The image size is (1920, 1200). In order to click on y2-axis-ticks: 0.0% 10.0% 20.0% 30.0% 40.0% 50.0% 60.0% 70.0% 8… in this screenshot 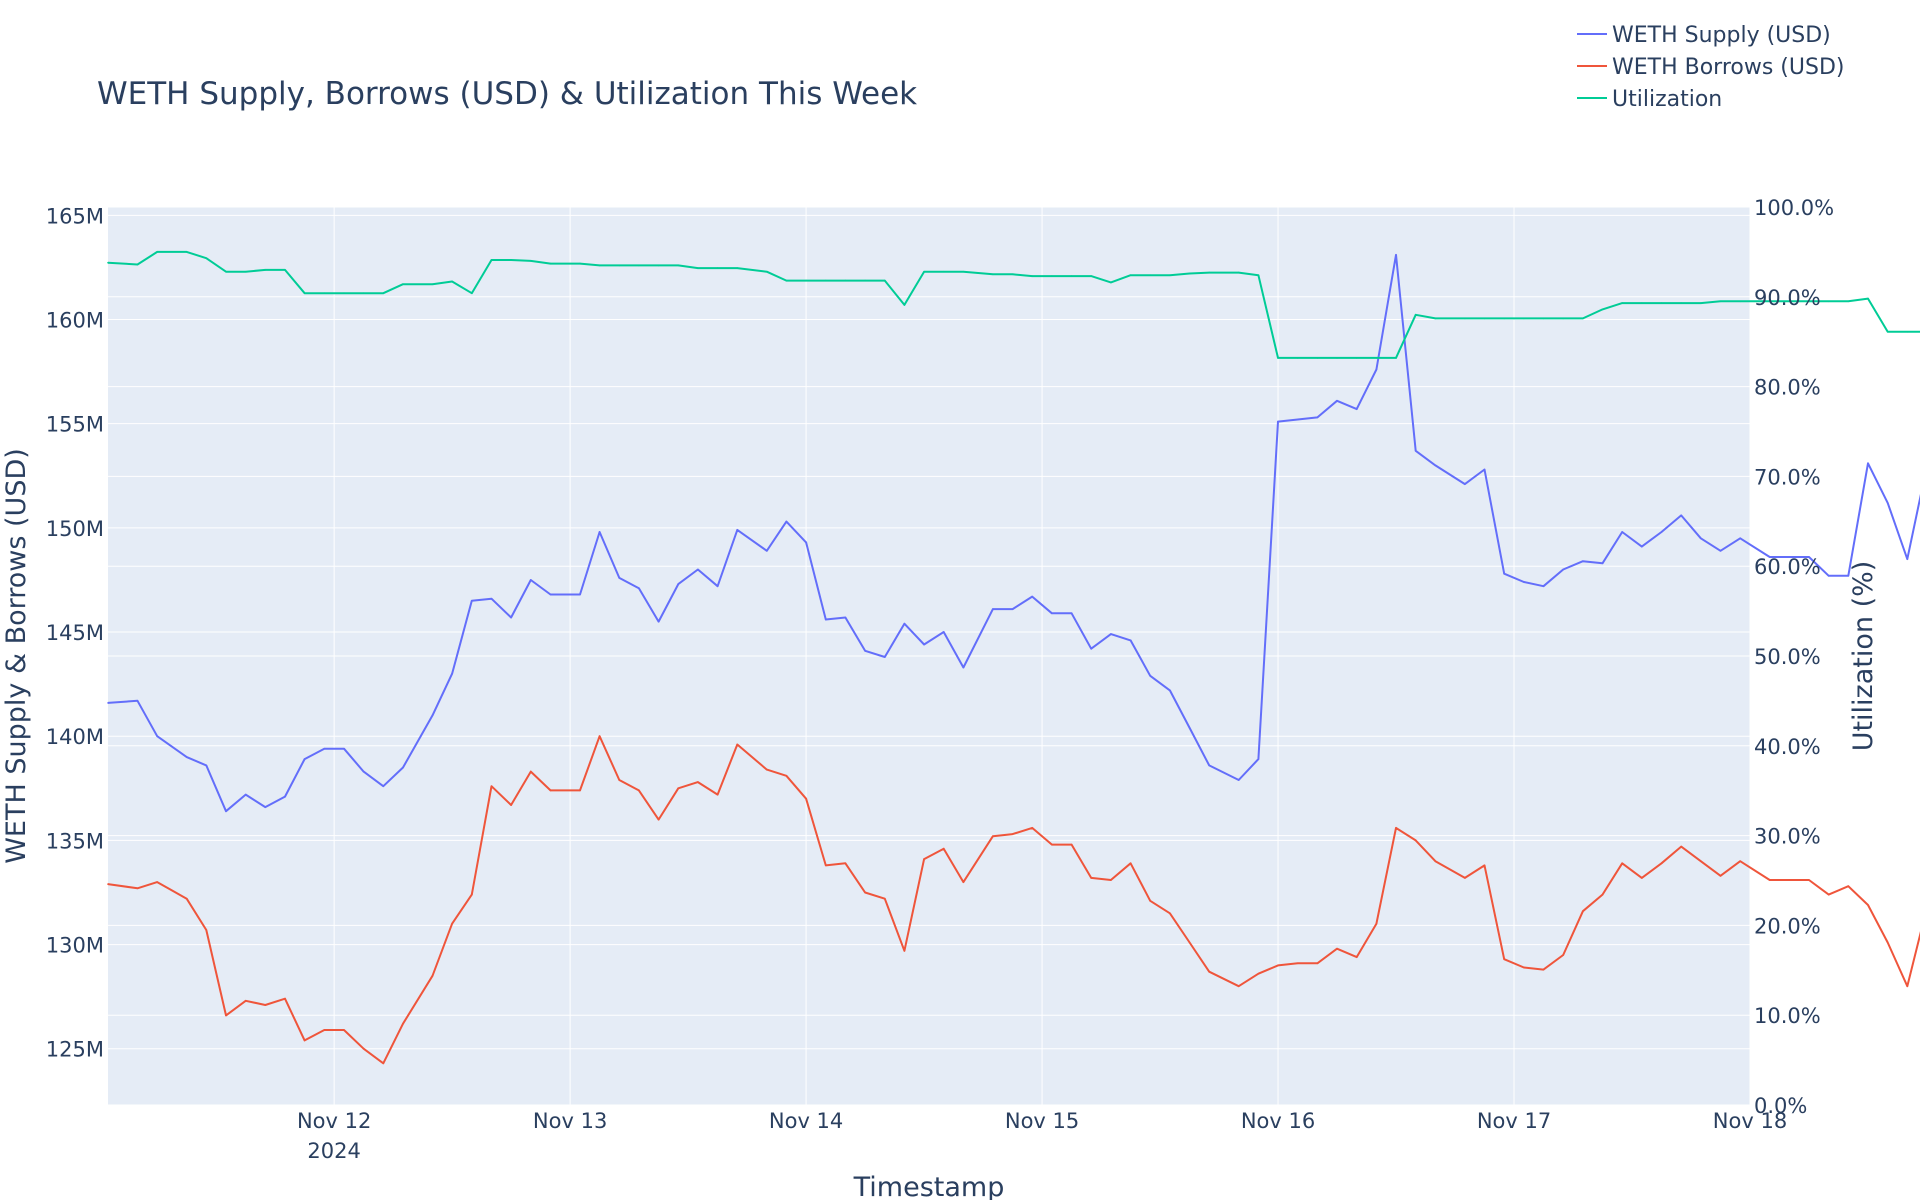, I will do `click(1794, 657)`.